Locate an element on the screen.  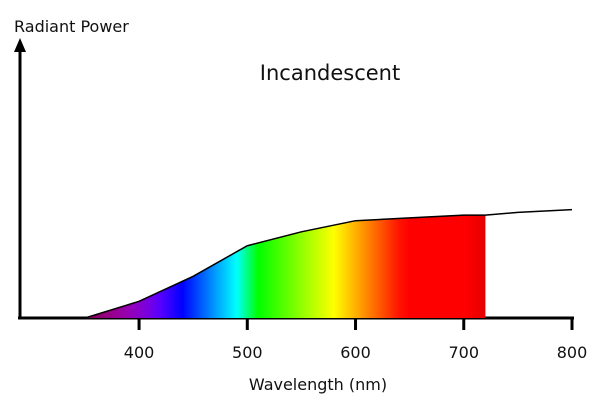
x-tick-label: 500 is located at coordinates (247, 352).